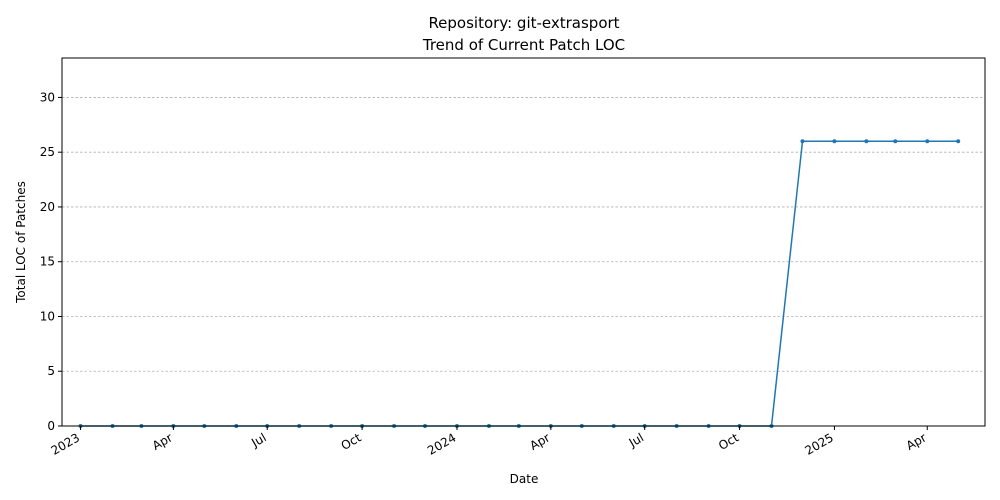 The height and width of the screenshot is (500, 1000). What do you see at coordinates (47, 316) in the screenshot?
I see `y-tick-label: 10` at bounding box center [47, 316].